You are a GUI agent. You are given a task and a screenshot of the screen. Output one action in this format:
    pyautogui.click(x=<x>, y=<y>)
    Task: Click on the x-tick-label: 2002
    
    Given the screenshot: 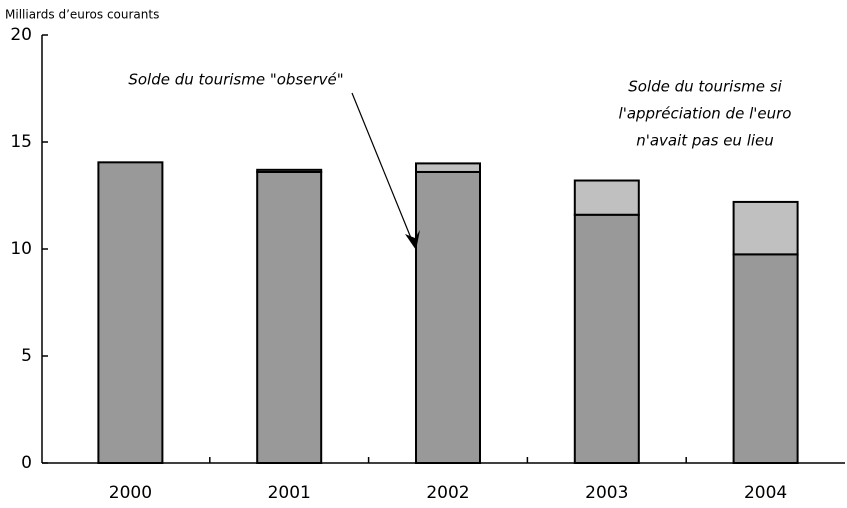 What is the action you would take?
    pyautogui.click(x=447, y=493)
    